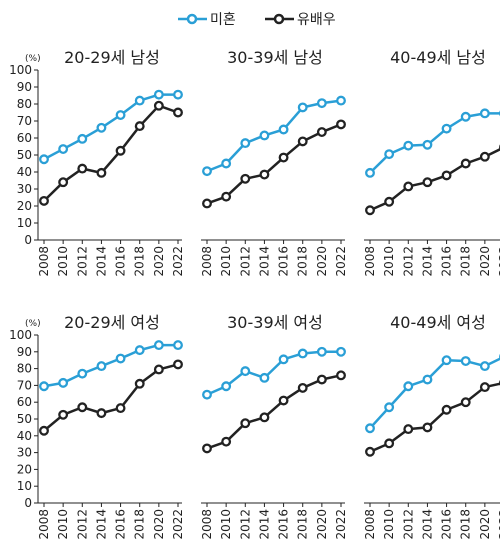  Describe the element at coordinates (207, 394) in the screenshot. I see `data-point-unmarried-30-39세-여성-2008` at that location.